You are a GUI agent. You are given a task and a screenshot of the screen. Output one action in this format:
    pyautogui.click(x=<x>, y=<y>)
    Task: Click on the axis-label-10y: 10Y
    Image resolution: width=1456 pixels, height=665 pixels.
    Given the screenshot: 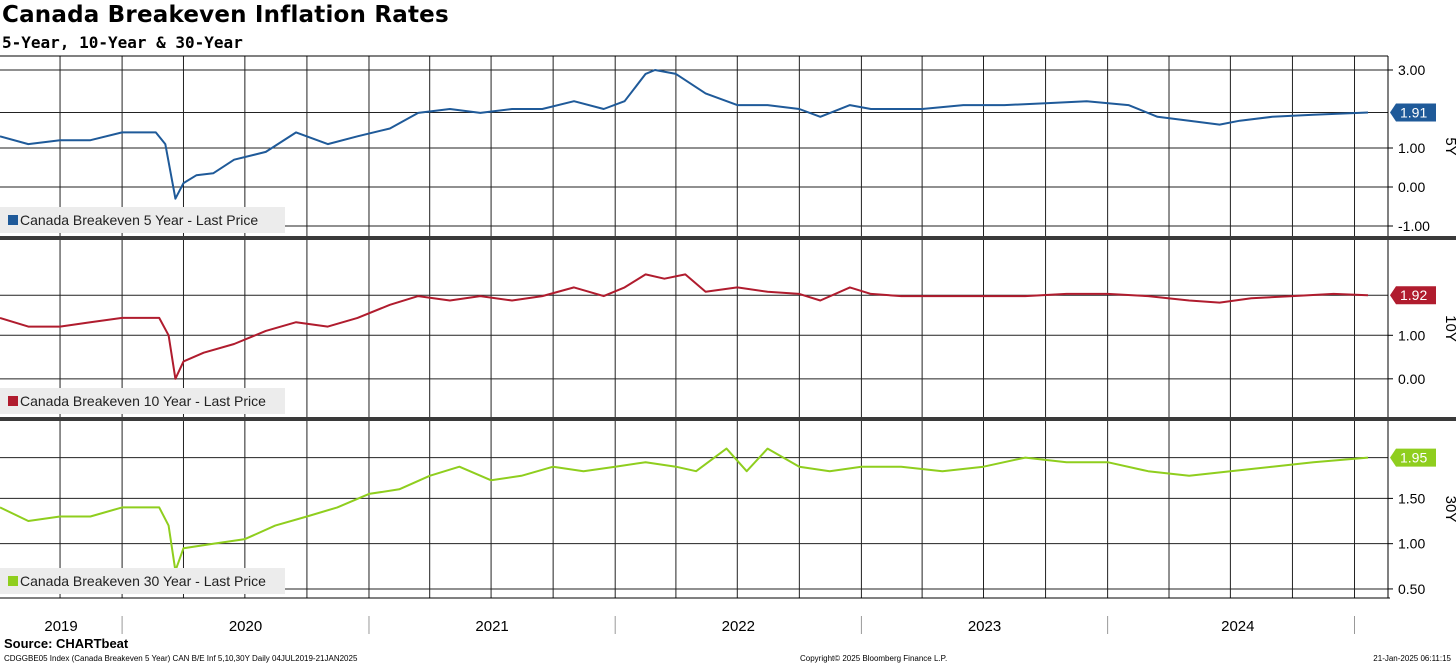 What is the action you would take?
    pyautogui.click(x=1449, y=328)
    